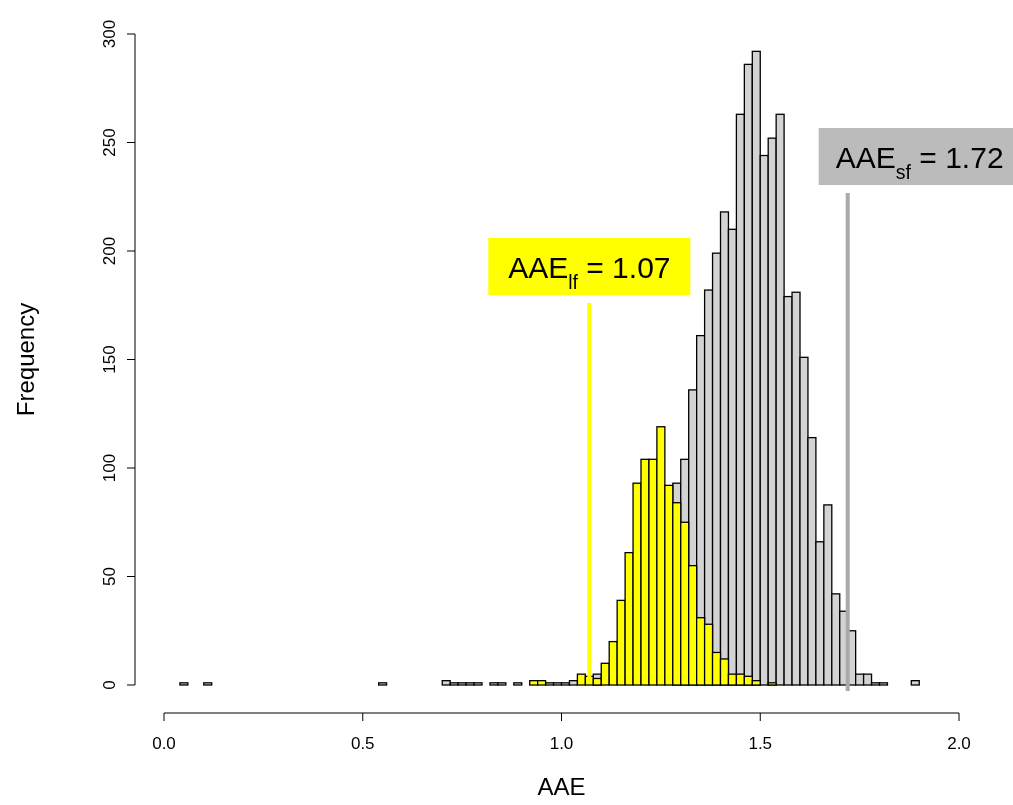 This screenshot has height=805, width=1013. Describe the element at coordinates (959, 743) in the screenshot. I see `x-tick-label: 2.0` at that location.